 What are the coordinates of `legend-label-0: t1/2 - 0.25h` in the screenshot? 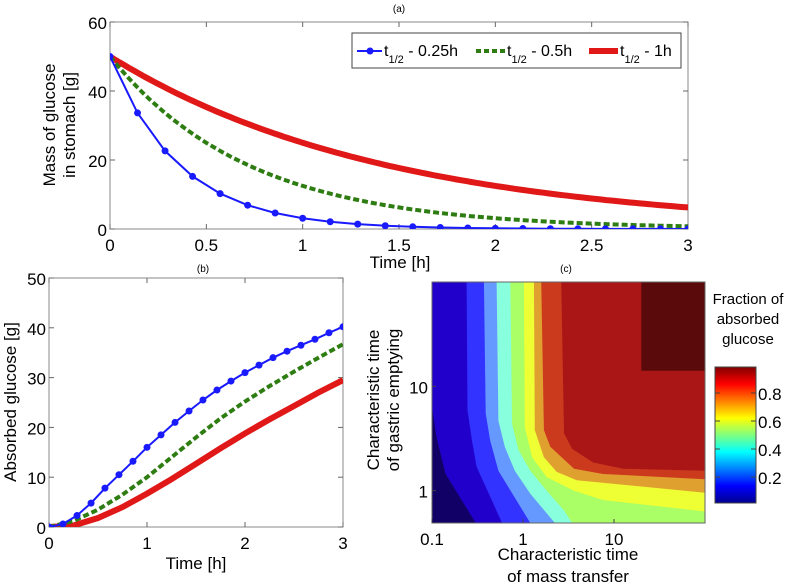 It's located at (421, 54).